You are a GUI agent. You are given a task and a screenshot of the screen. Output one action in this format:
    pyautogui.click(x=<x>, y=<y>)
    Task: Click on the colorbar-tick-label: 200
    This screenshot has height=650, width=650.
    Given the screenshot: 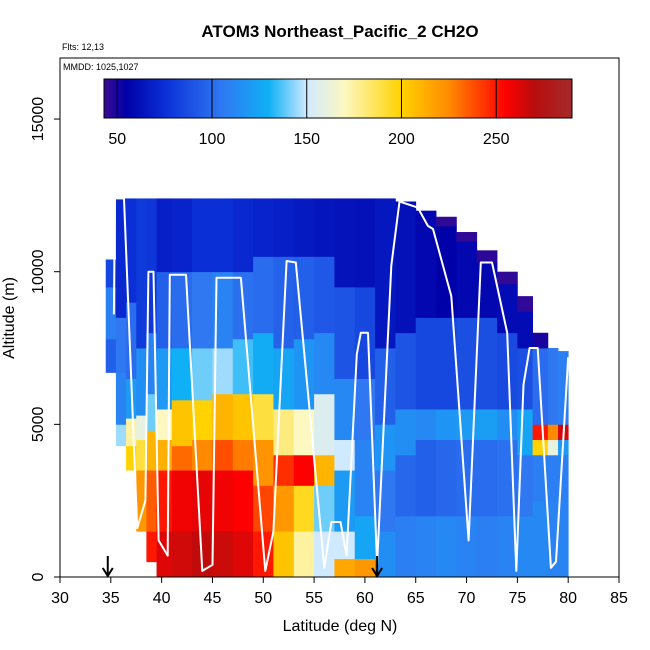 What is the action you would take?
    pyautogui.click(x=401, y=139)
    